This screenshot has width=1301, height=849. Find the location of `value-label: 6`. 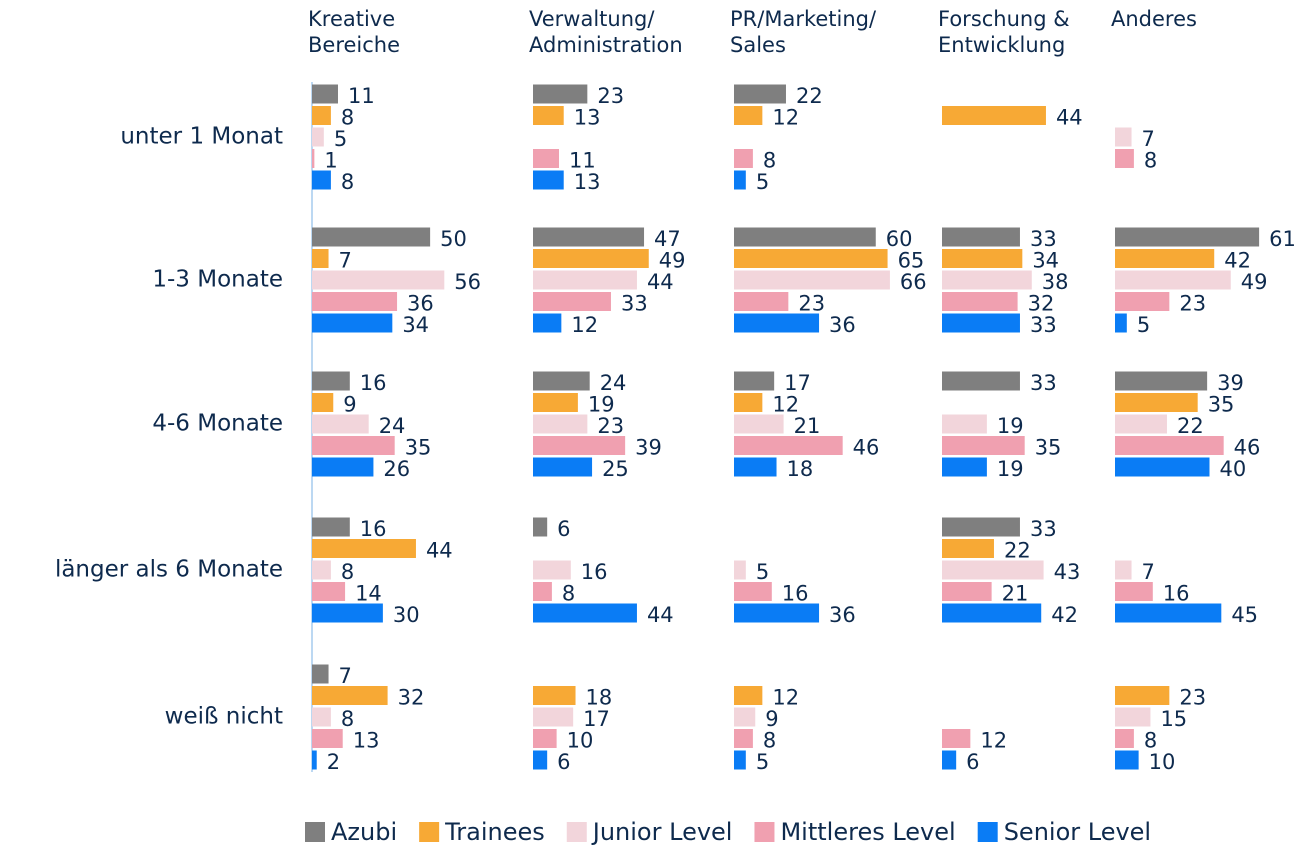

value-label: 6 is located at coordinates (563, 762).